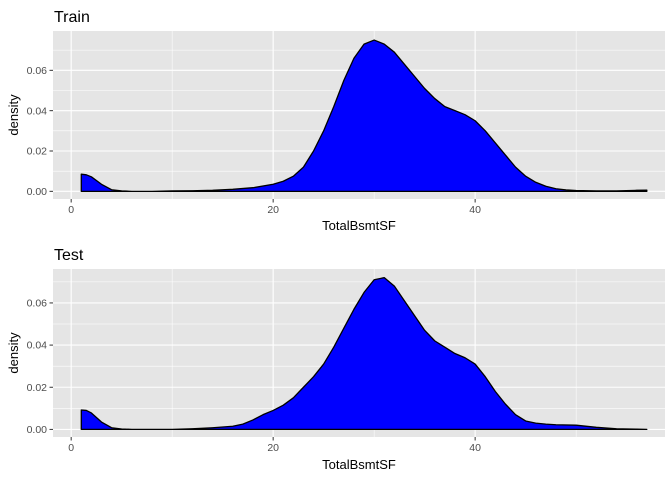  Describe the element at coordinates (13, 353) in the screenshot. I see `test-y-axis-title: density` at that location.